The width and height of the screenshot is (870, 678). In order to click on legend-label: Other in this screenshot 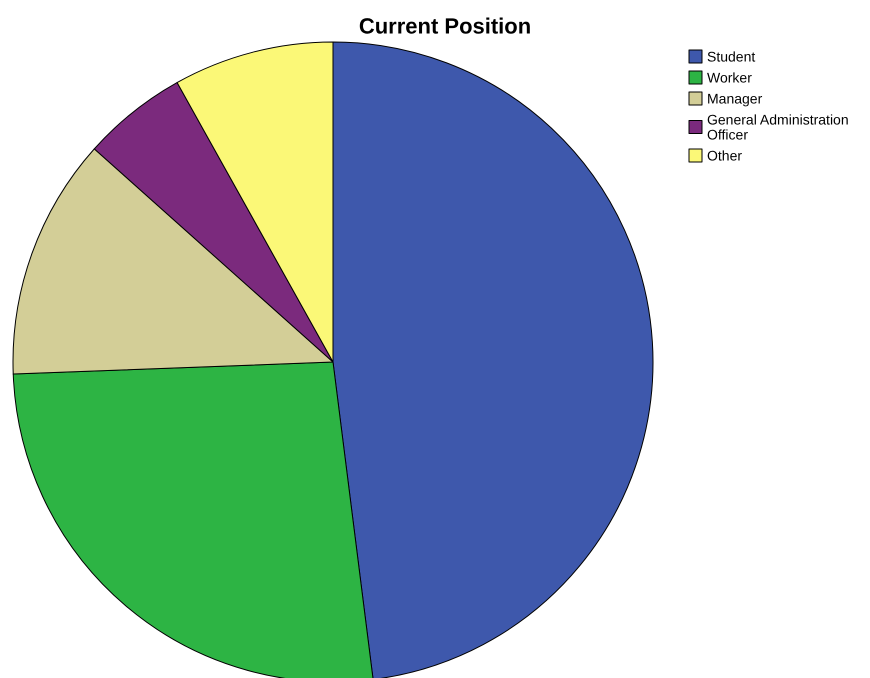, I will do `click(724, 156)`.